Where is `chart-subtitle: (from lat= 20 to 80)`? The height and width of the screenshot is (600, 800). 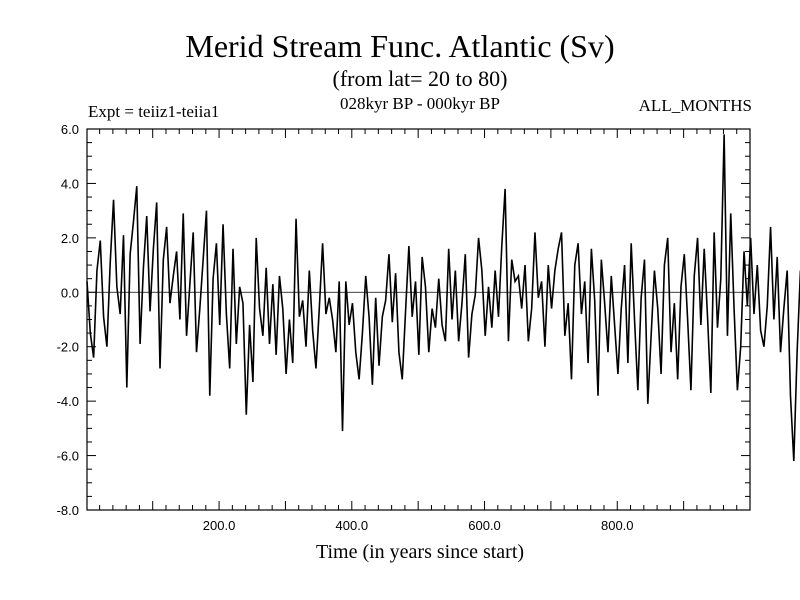 chart-subtitle: (from lat= 20 to 80) is located at coordinates (420, 78).